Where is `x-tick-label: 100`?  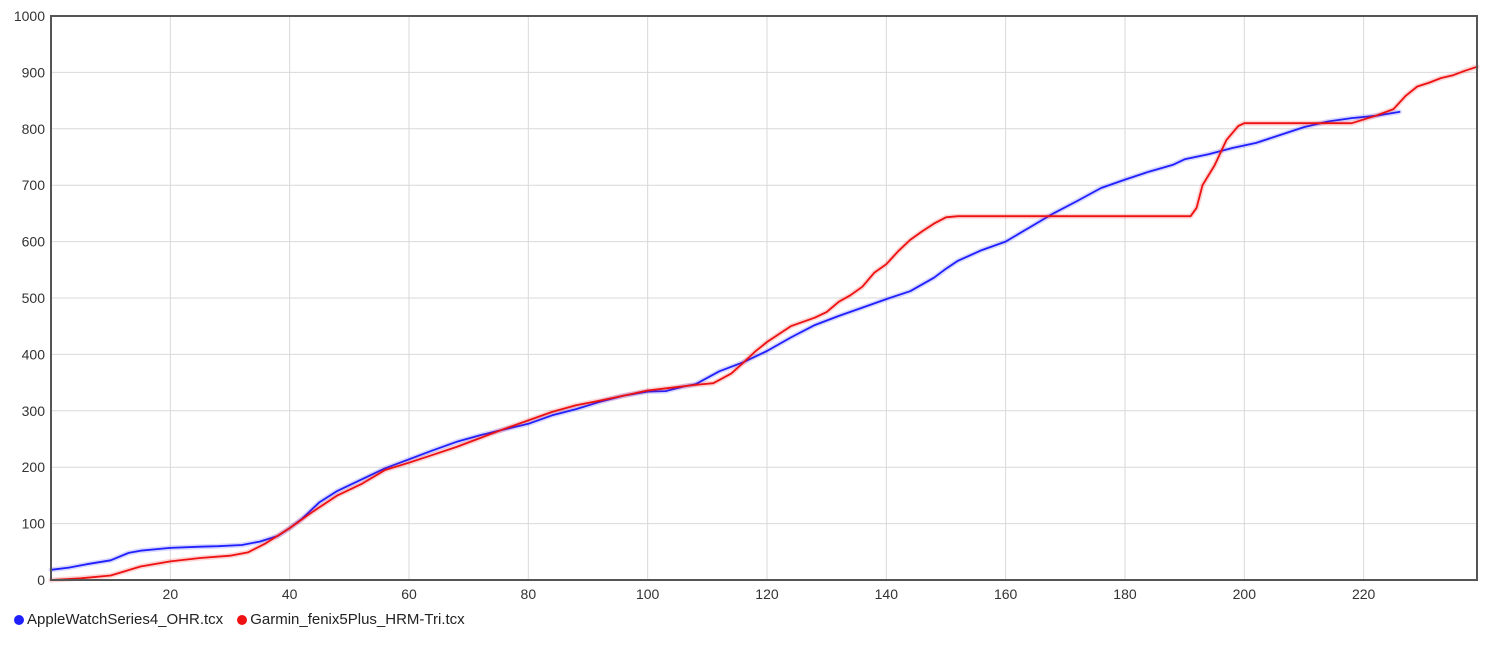 x-tick-label: 100 is located at coordinates (648, 594).